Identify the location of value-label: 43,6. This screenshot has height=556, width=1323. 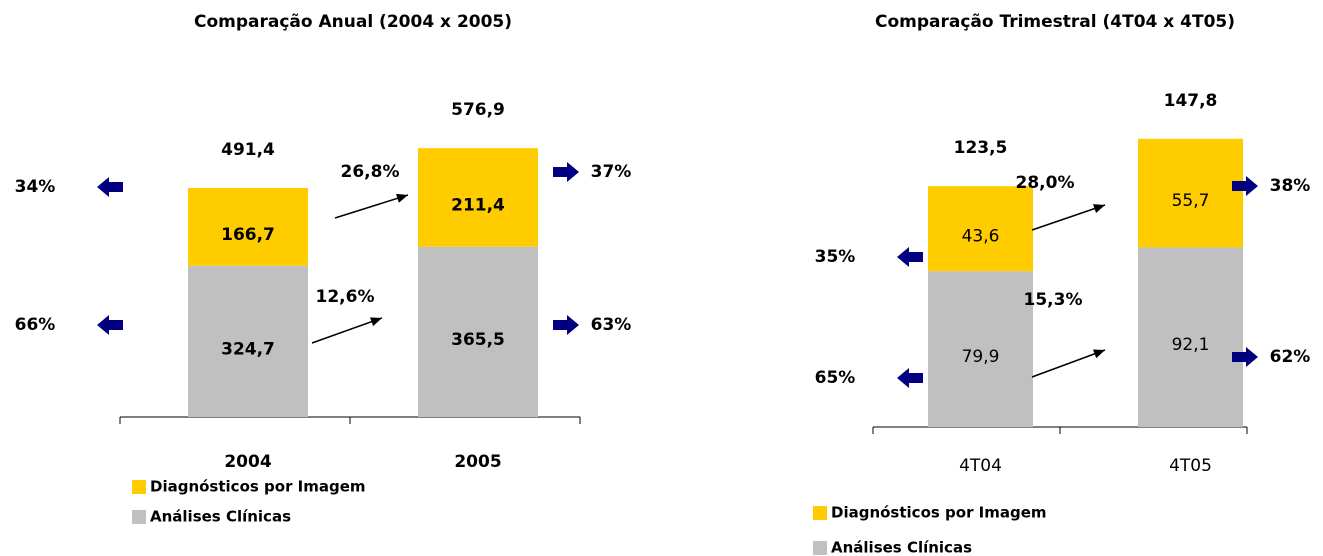
(981, 237).